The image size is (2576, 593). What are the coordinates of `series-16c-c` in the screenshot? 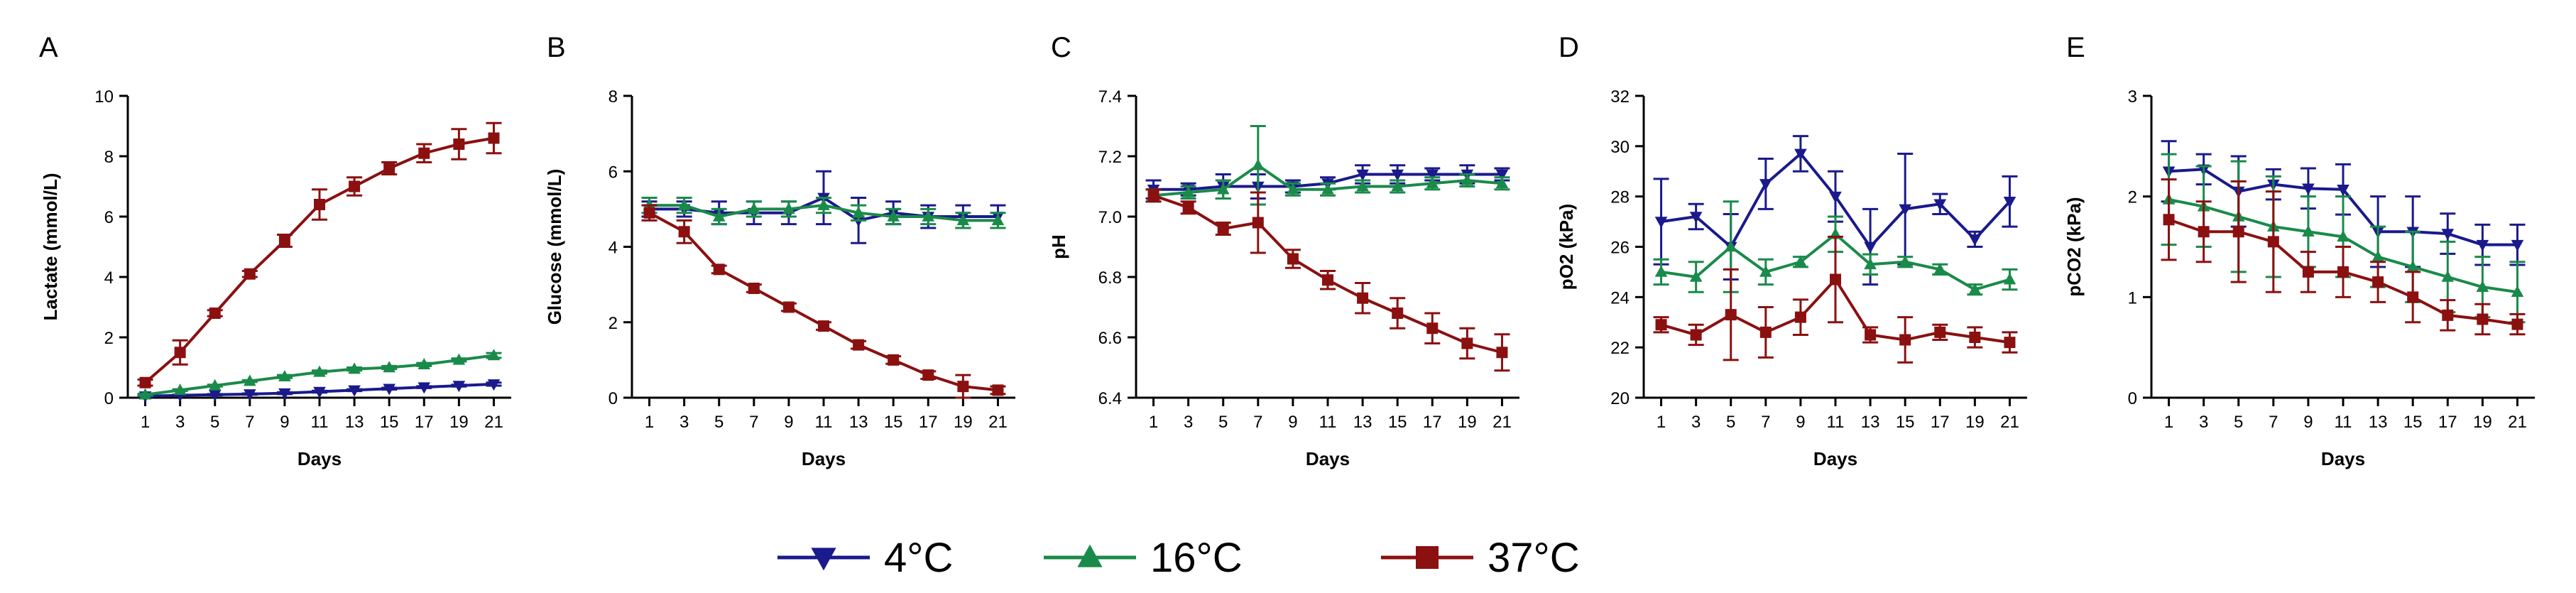 It's located at (1327, 165).